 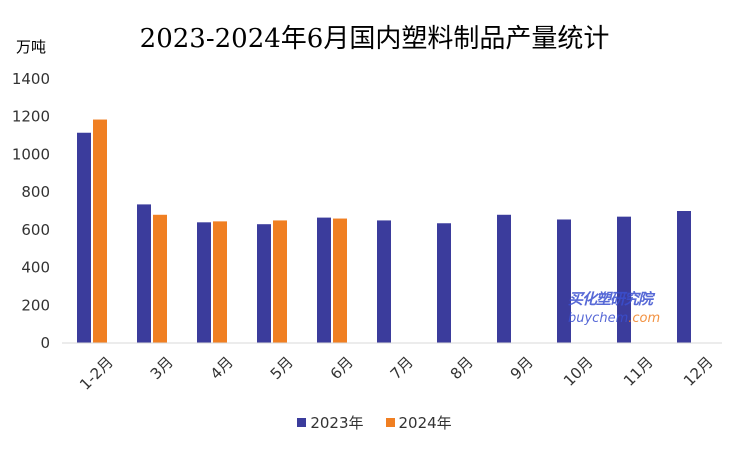 I want to click on y-tick-label: 200, so click(x=35, y=305).